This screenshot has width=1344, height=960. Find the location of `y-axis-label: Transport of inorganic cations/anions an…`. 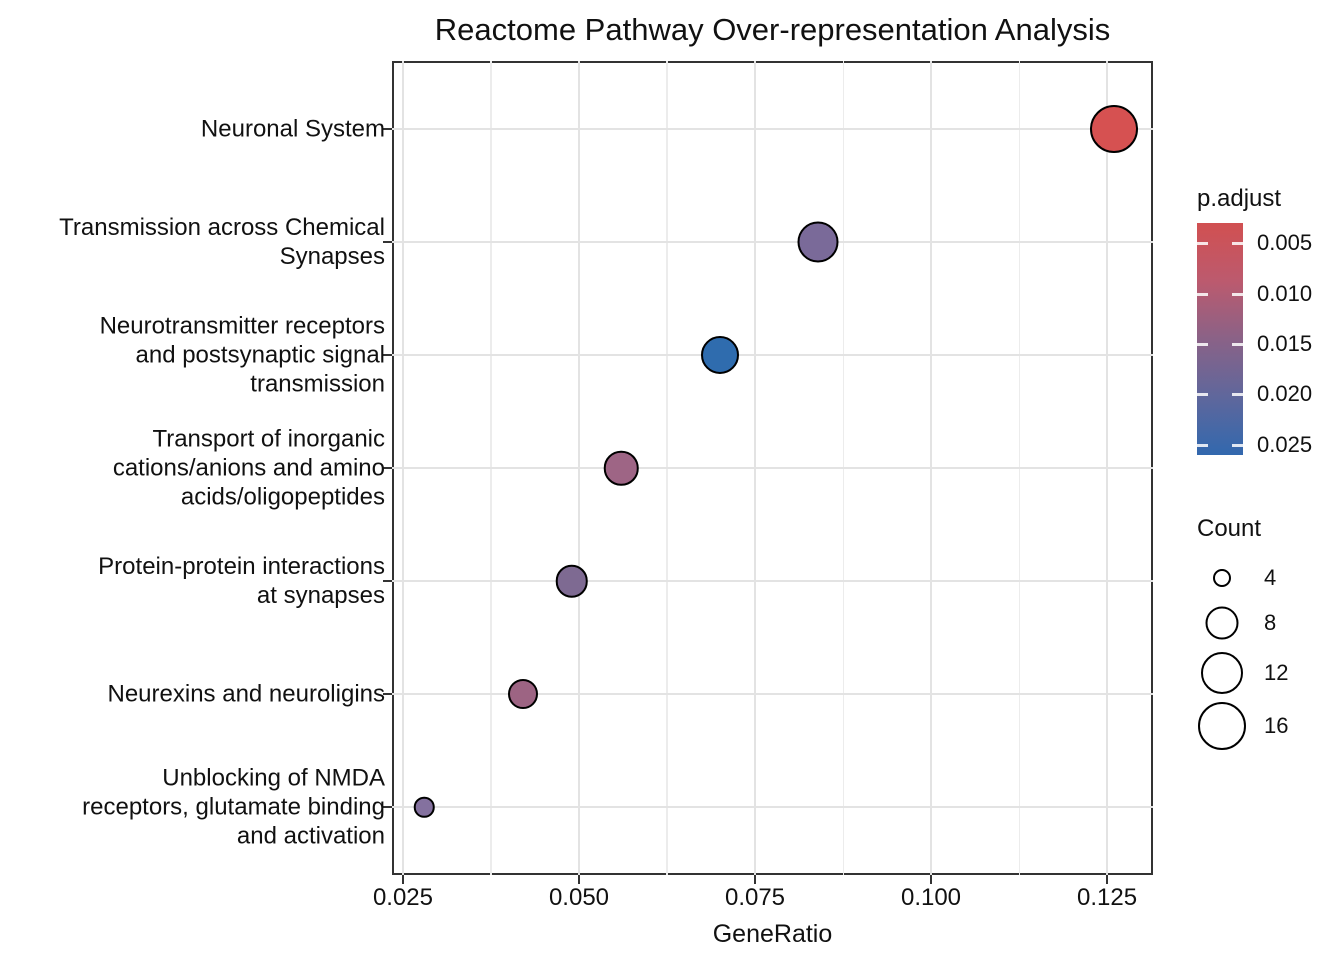

y-axis-label: Transport of inorganic cations/anions an… is located at coordinates (248, 468).